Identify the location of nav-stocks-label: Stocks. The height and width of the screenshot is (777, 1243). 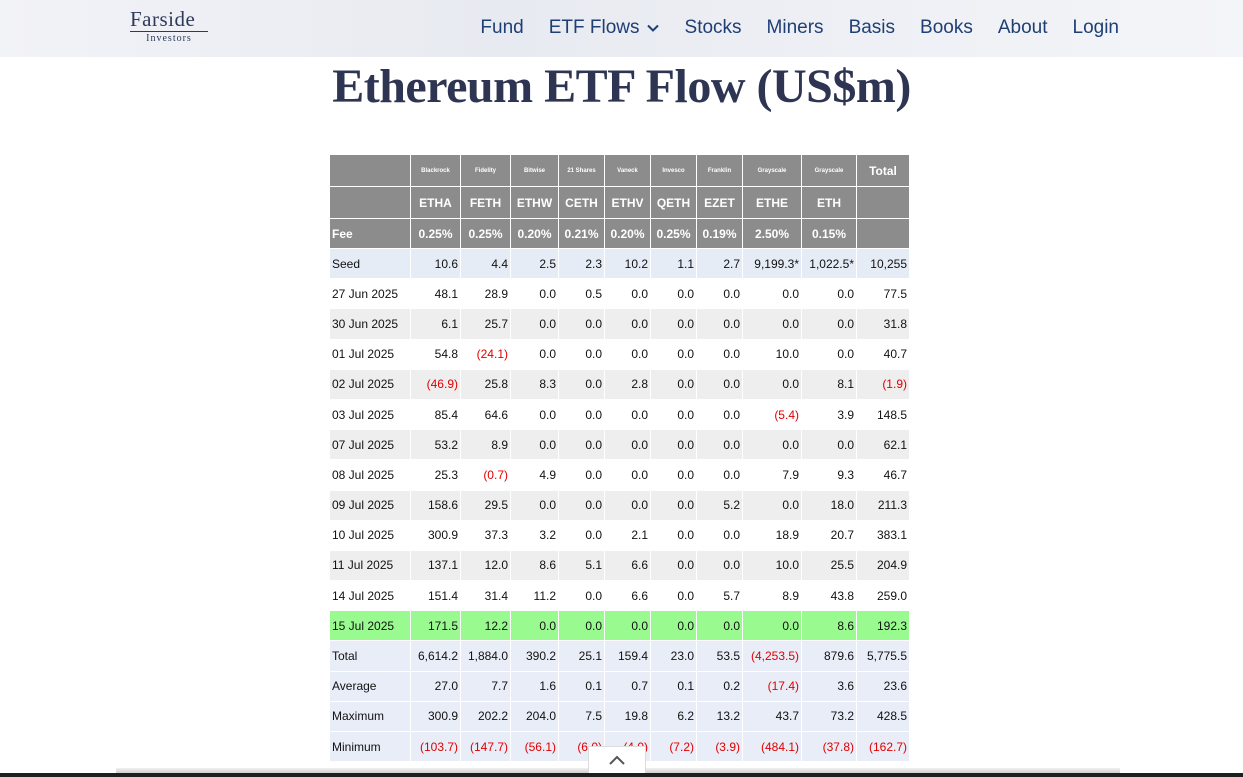
(713, 27).